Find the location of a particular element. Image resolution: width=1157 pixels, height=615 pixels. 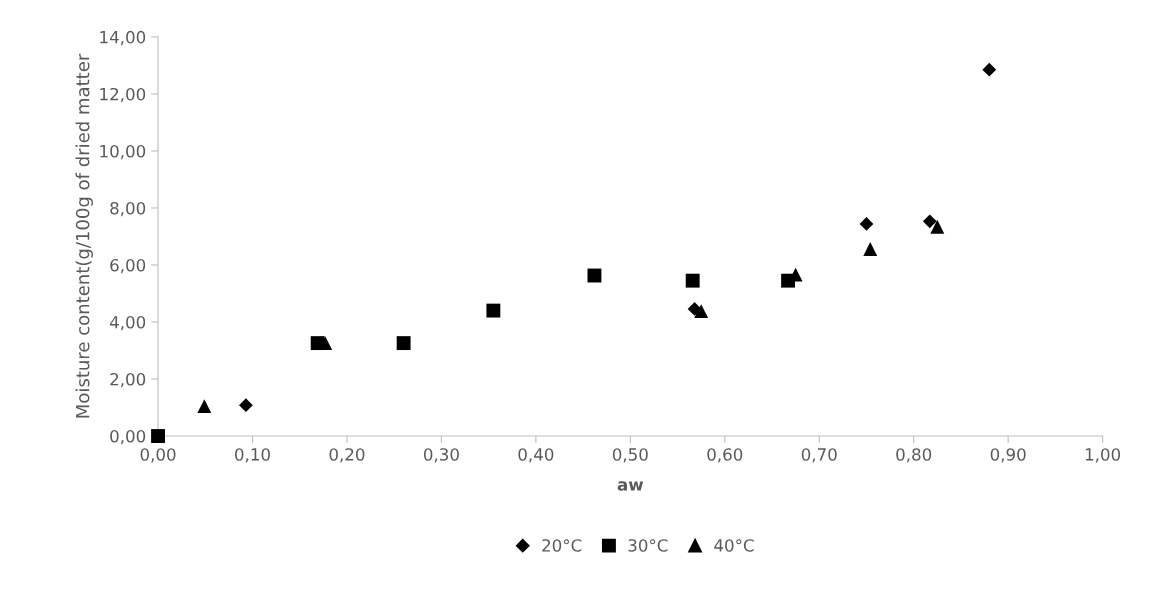

y-tick-label: 10,00 is located at coordinates (123, 152).